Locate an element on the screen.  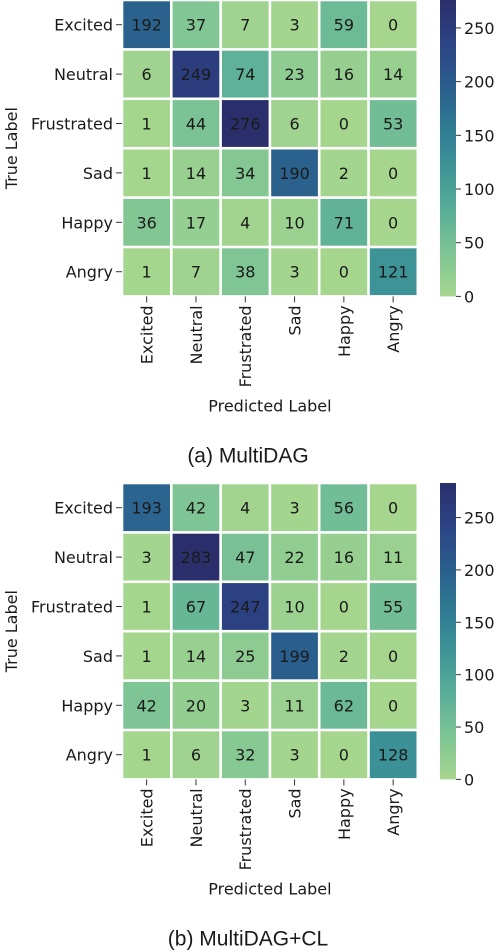
y-tick-label: Sad is located at coordinates (98, 173).